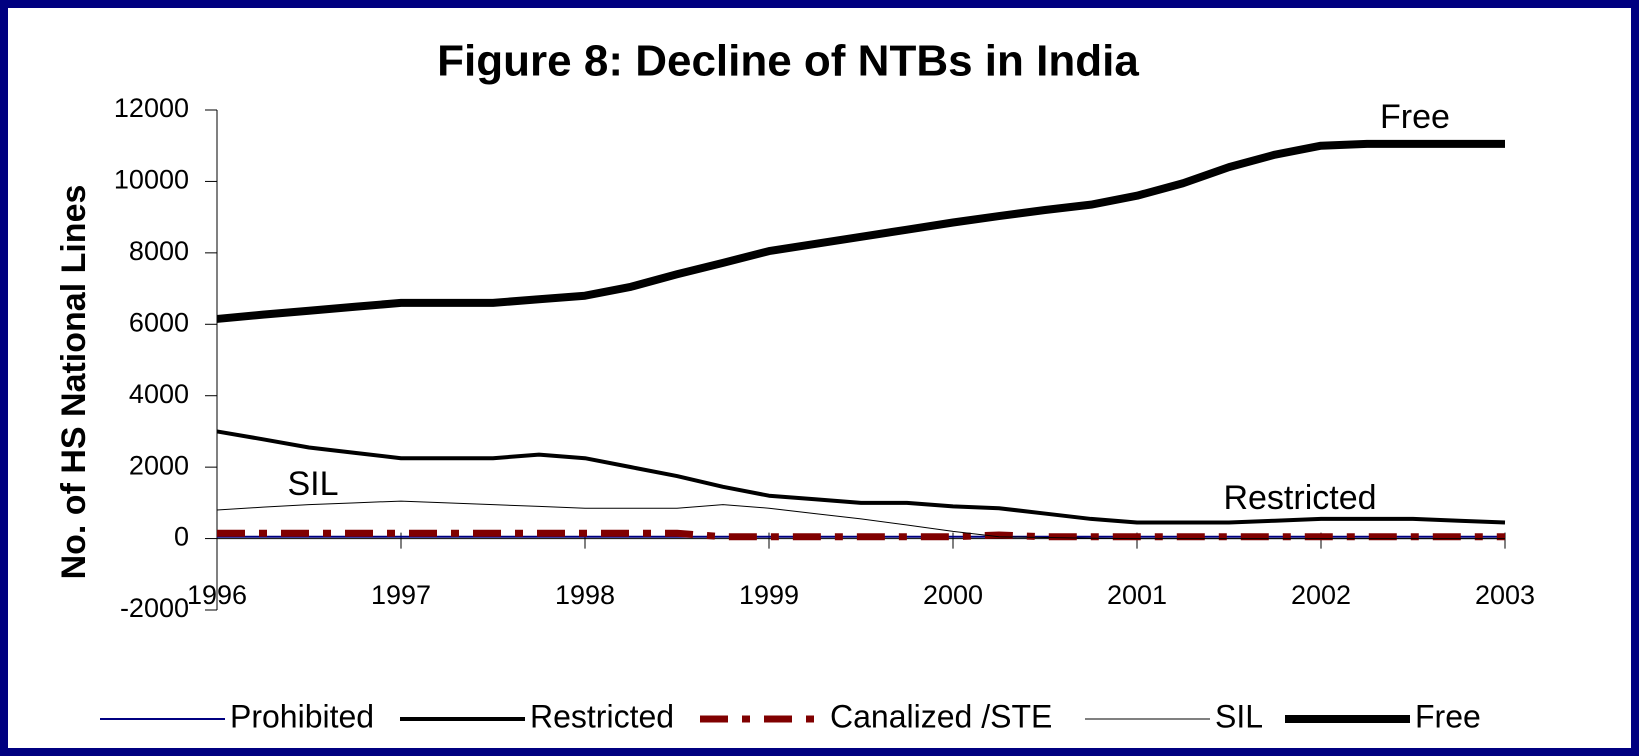 The image size is (1639, 756). Describe the element at coordinates (1321, 595) in the screenshot. I see `x-tick-label: 2002` at that location.